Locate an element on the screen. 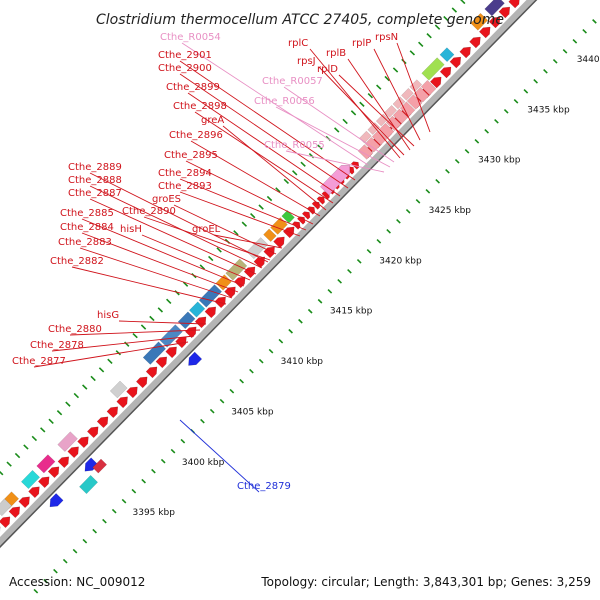 The width and height of the screenshot is (600, 600). gene-label: hisG is located at coordinates (108, 315).